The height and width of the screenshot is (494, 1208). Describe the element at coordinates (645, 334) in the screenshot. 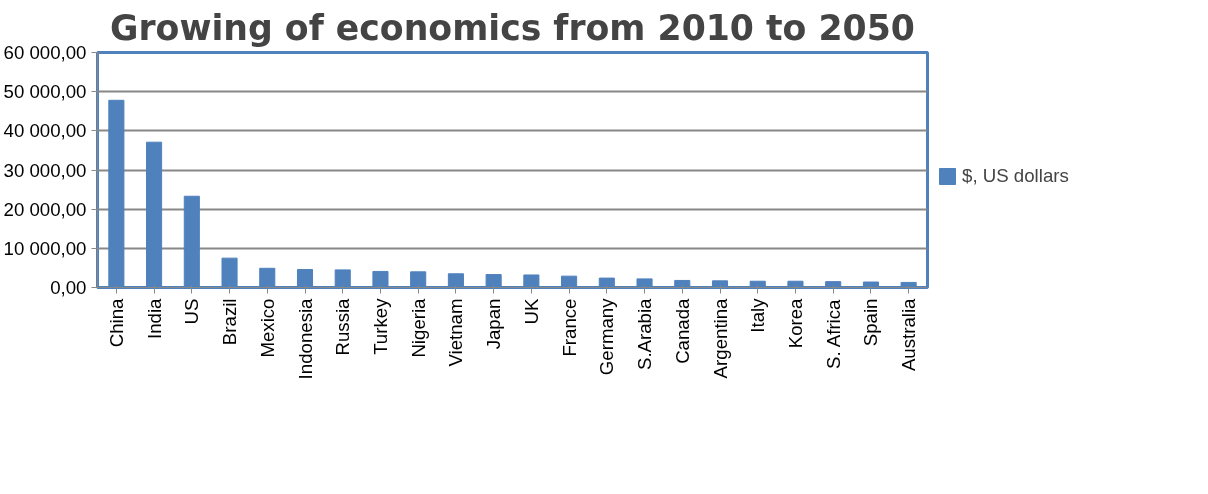

I see `x-tick-label: S.Arabia` at that location.